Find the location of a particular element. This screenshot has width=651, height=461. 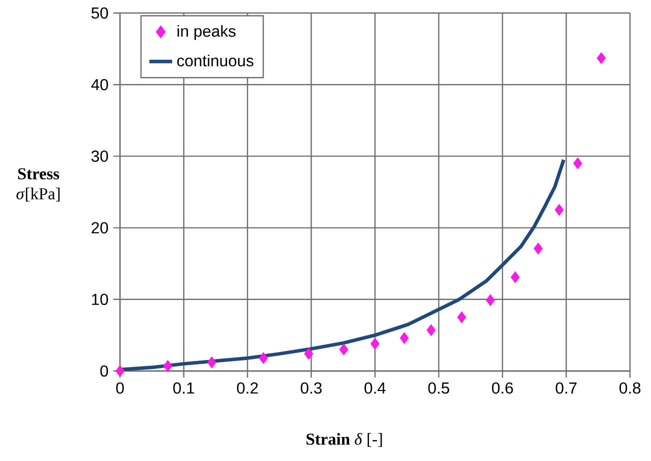

x-tick-label: 0.1 is located at coordinates (183, 388).